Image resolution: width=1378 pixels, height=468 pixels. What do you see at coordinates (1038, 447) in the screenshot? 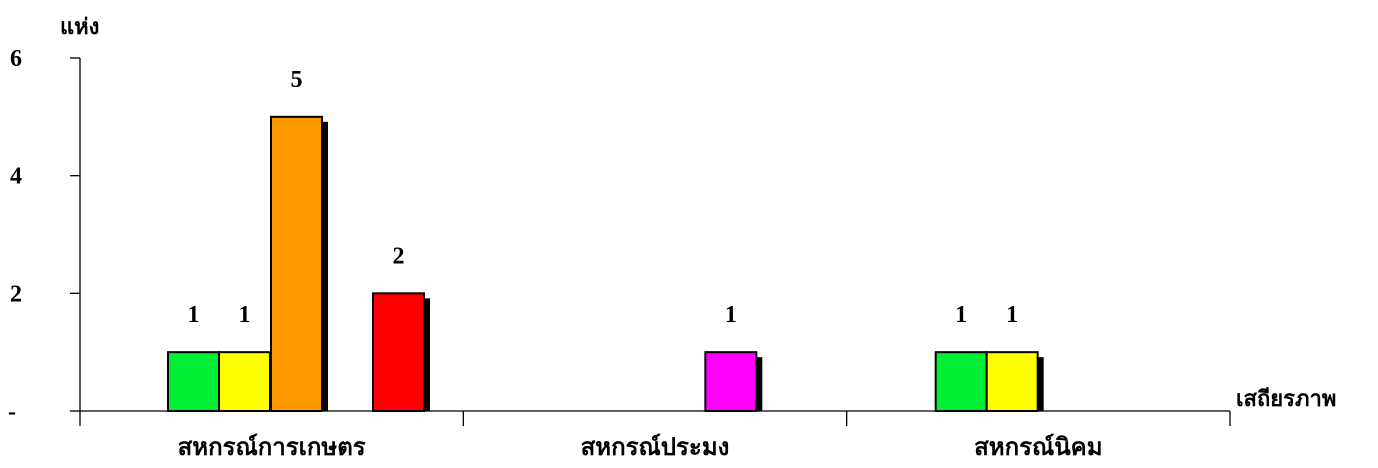
I see `category-label: สหกรณ์นิคม` at bounding box center [1038, 447].